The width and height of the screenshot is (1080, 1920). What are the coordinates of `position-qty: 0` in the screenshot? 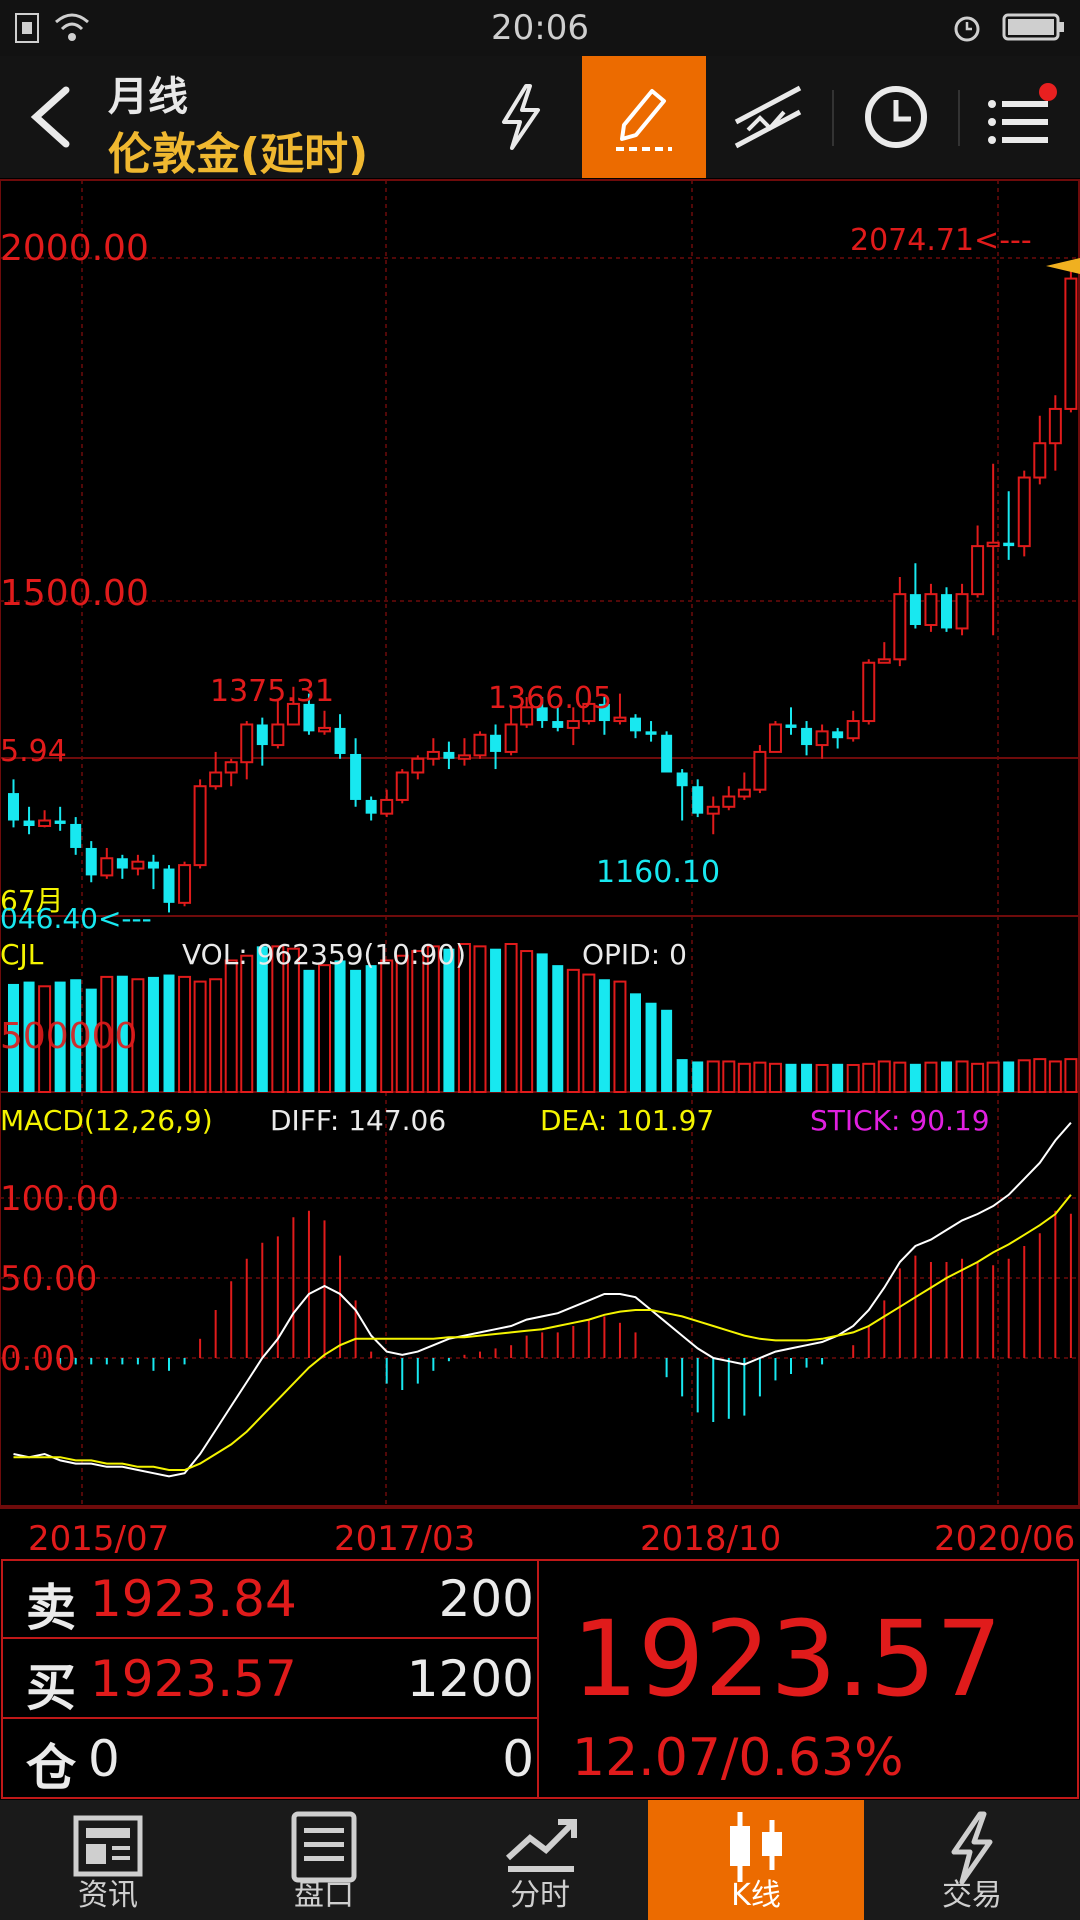 It's located at (518, 1759).